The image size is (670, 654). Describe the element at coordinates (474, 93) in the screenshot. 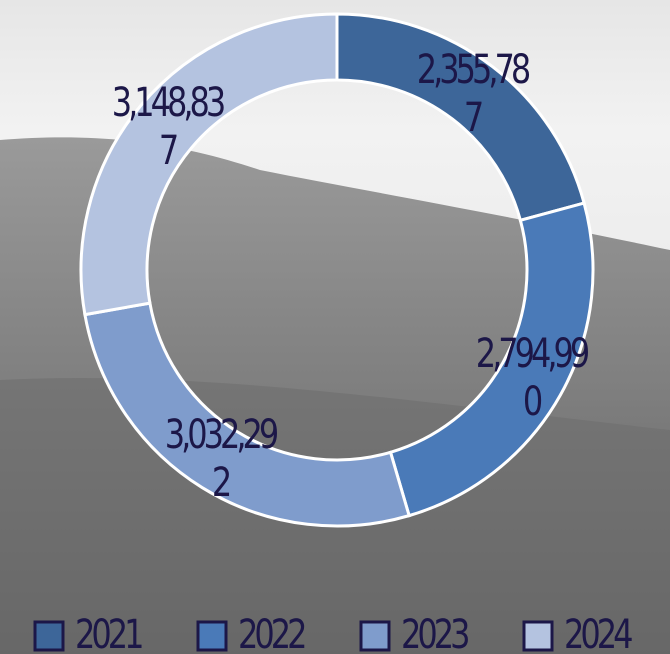

I see `data-label: 2,355,787` at that location.